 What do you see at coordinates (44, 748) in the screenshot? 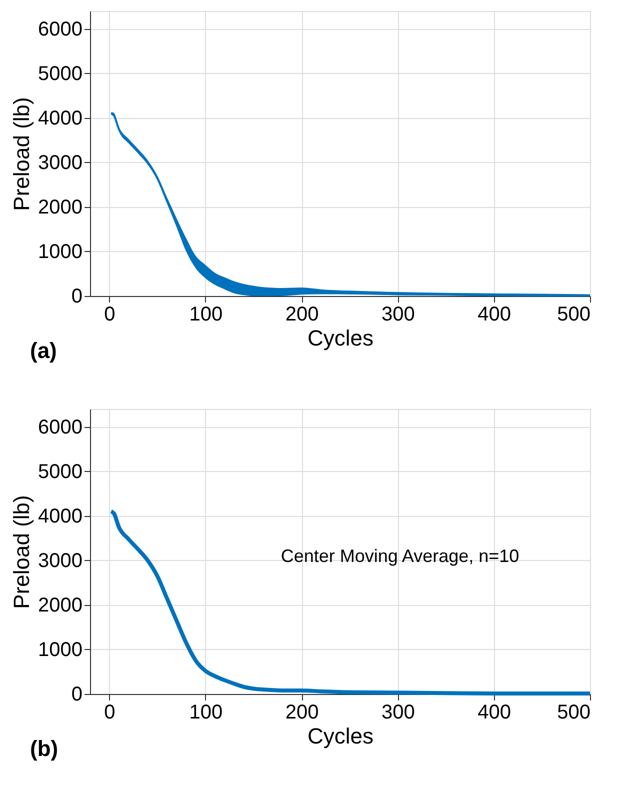
I see `text: (b)` at bounding box center [44, 748].